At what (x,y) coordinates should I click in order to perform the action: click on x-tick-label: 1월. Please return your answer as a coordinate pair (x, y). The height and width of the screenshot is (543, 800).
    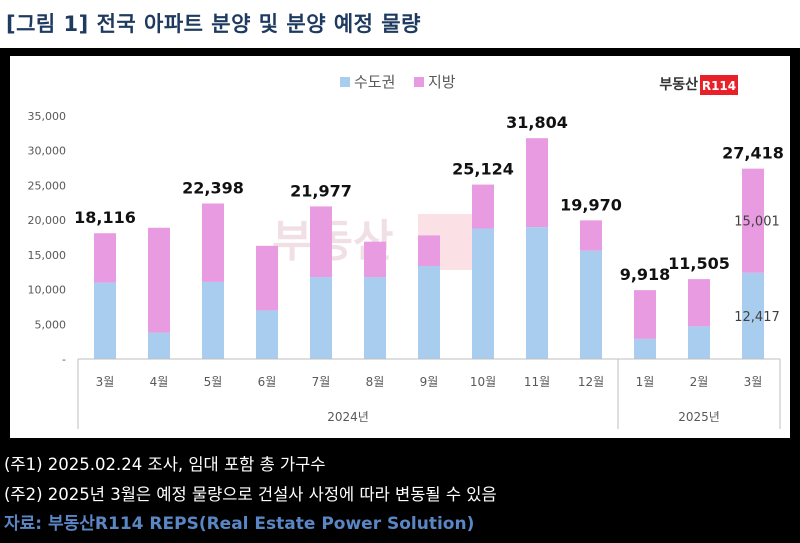
    Looking at the image, I should click on (645, 382).